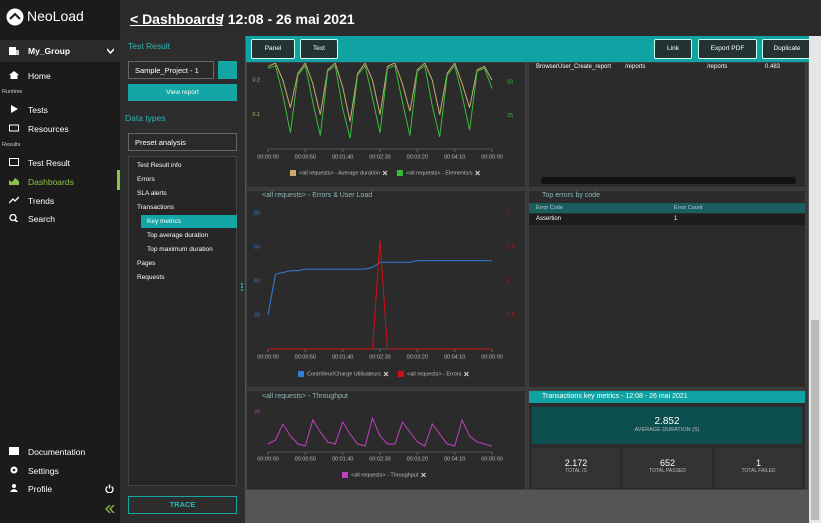 Image resolution: width=821 pixels, height=523 pixels. What do you see at coordinates (55, 16) in the screenshot?
I see `brand: NeoLoad` at bounding box center [55, 16].